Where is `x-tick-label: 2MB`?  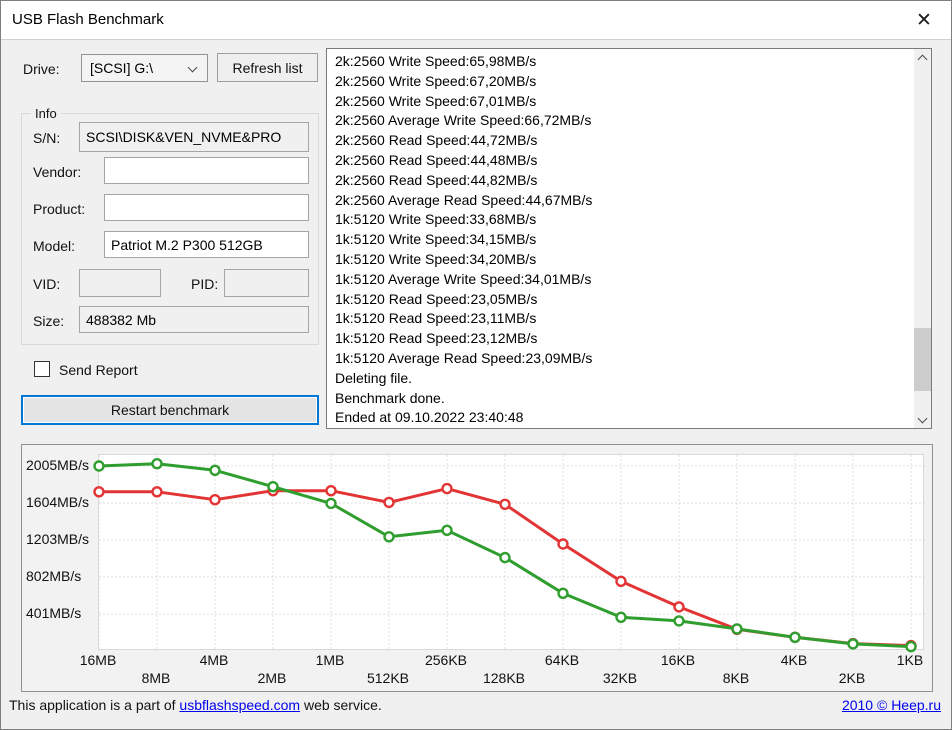
x-tick-label: 2MB is located at coordinates (272, 678).